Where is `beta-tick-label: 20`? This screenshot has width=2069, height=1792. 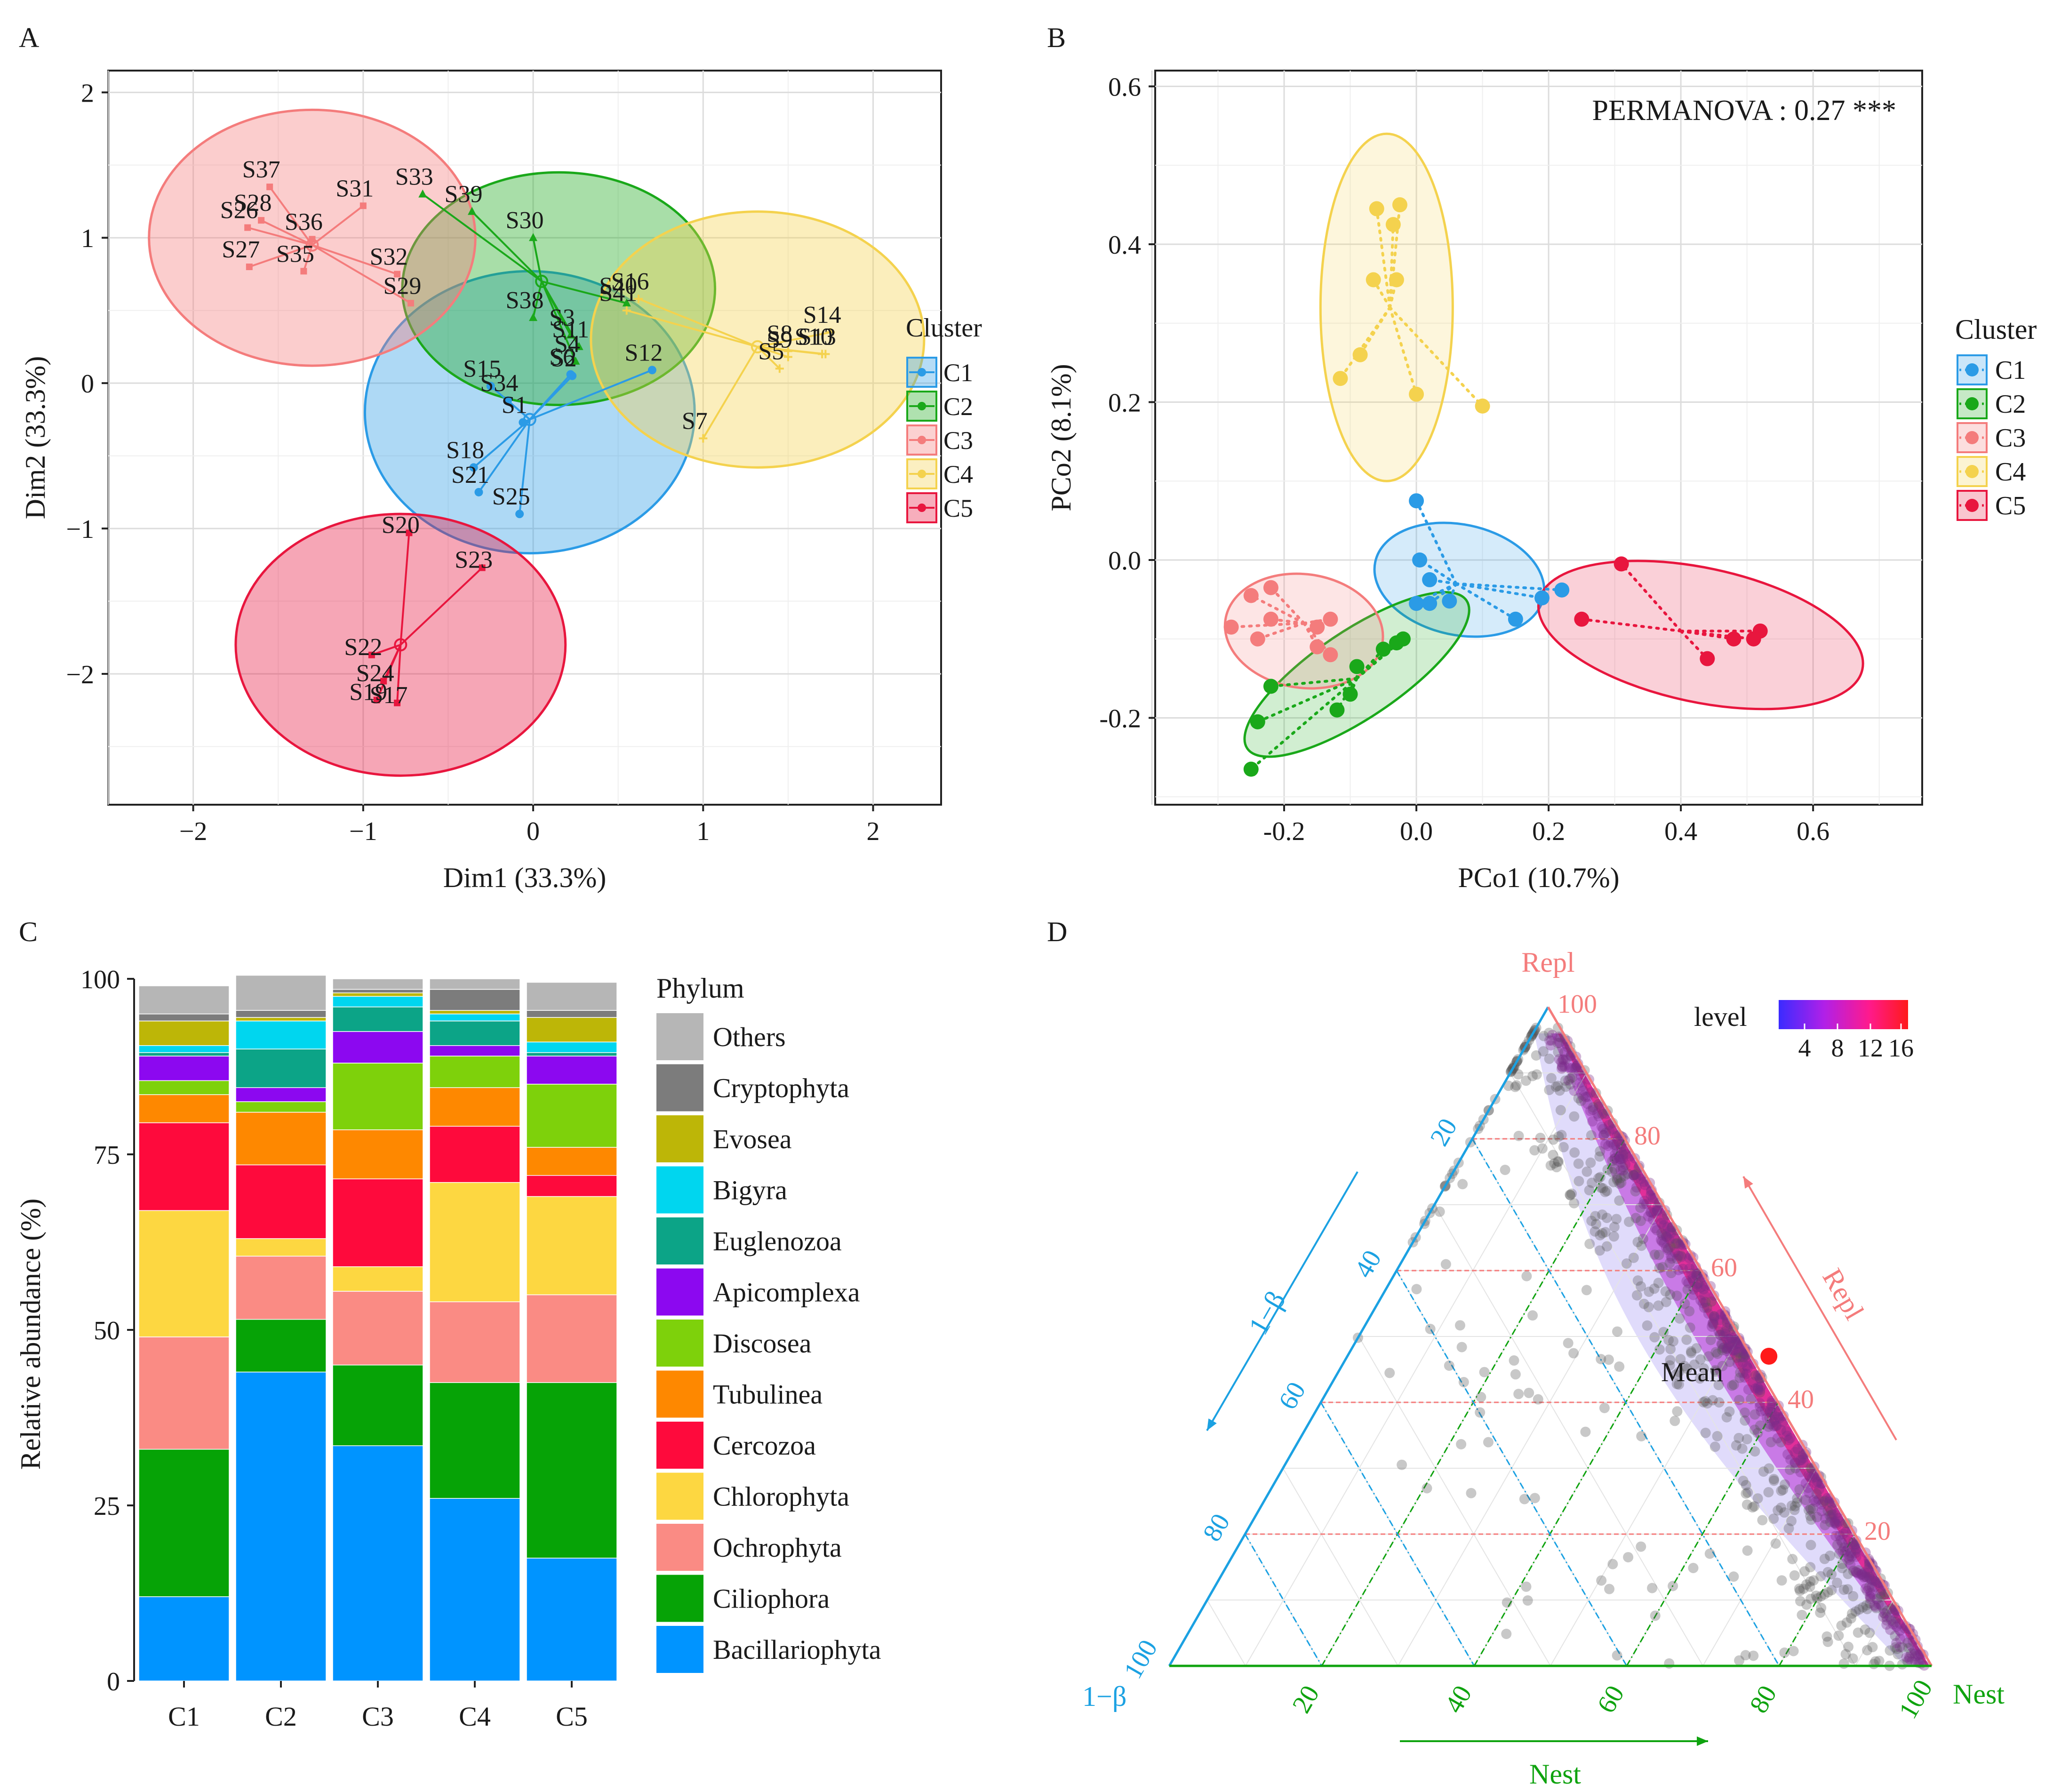
beta-tick-label: 20 is located at coordinates (1444, 1132).